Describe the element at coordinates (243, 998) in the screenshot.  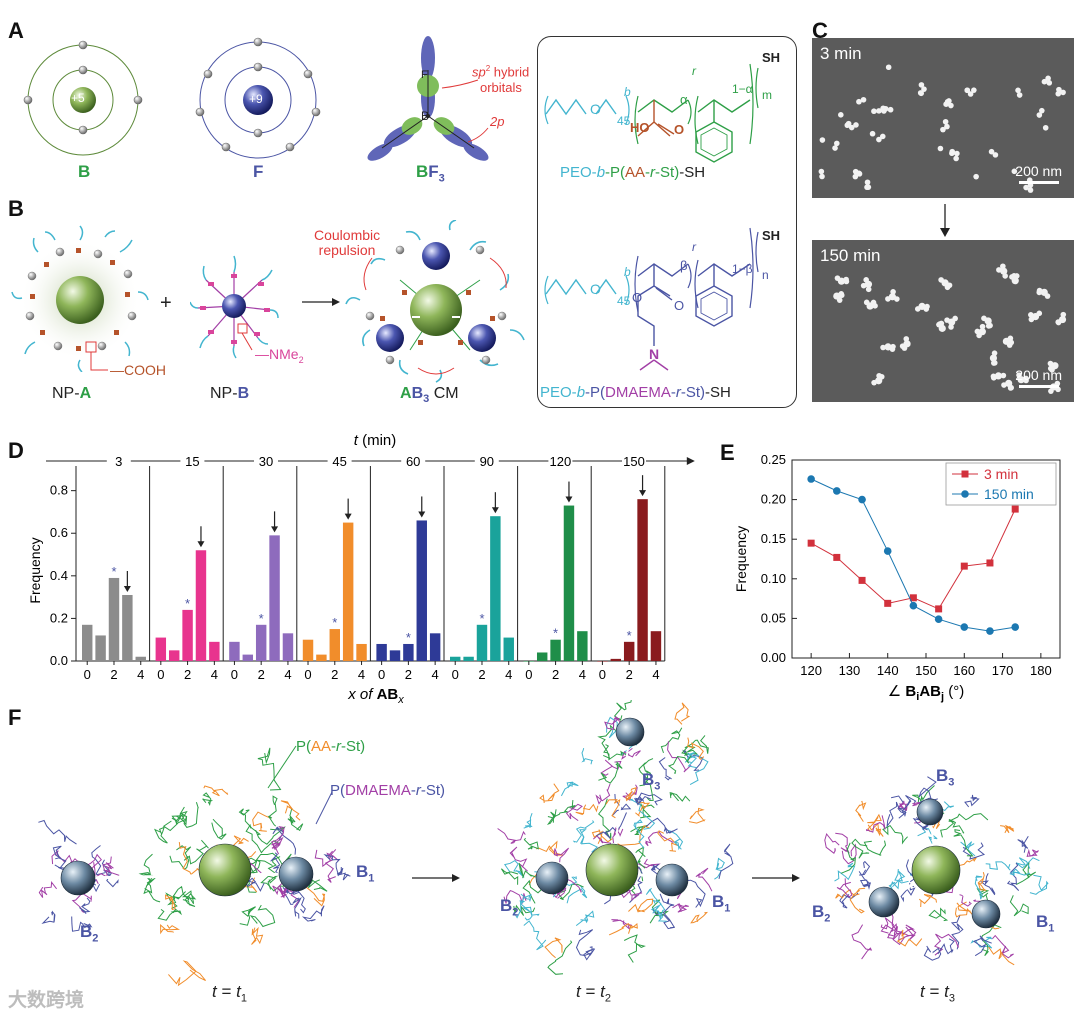
I see `t1-sub: 1` at that location.